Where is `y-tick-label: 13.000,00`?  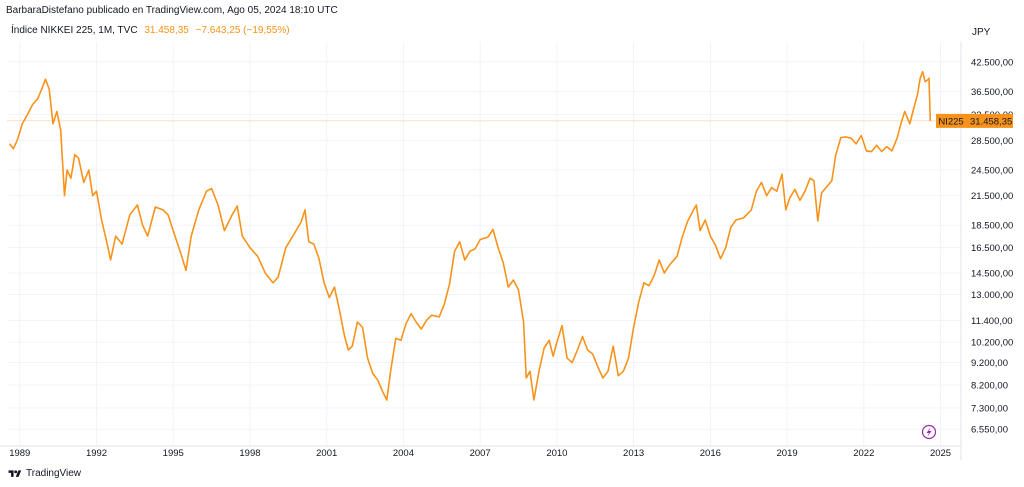 y-tick-label: 13.000,00 is located at coordinates (992, 295).